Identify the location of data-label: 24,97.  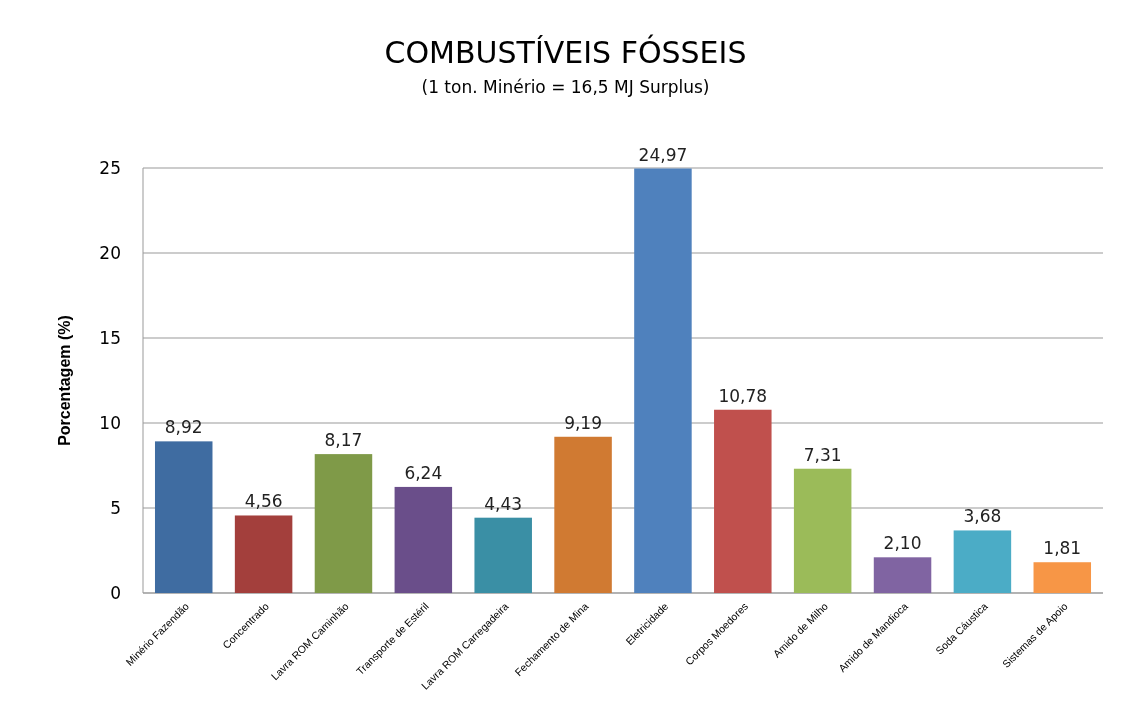
(663, 154).